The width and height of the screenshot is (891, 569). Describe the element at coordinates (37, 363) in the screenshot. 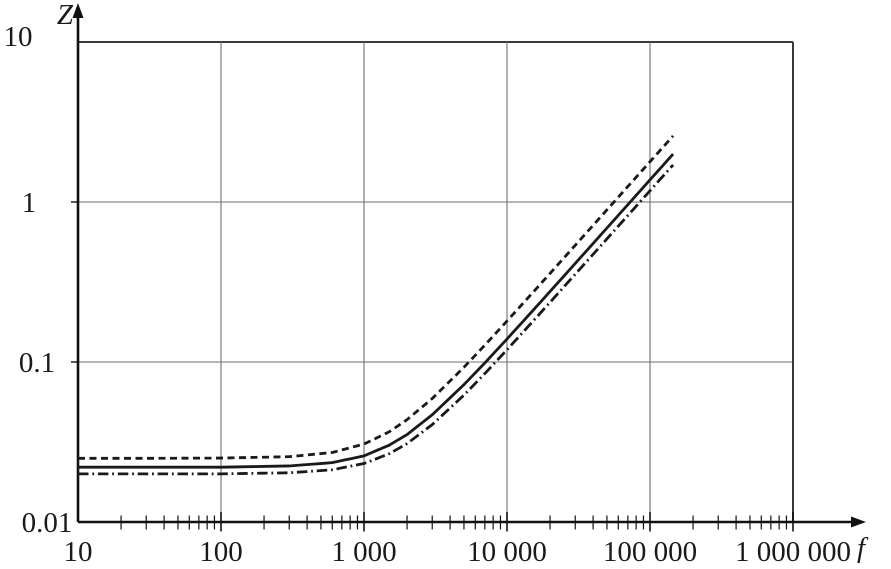

I see `y-axis-tick-label: 0.1` at that location.